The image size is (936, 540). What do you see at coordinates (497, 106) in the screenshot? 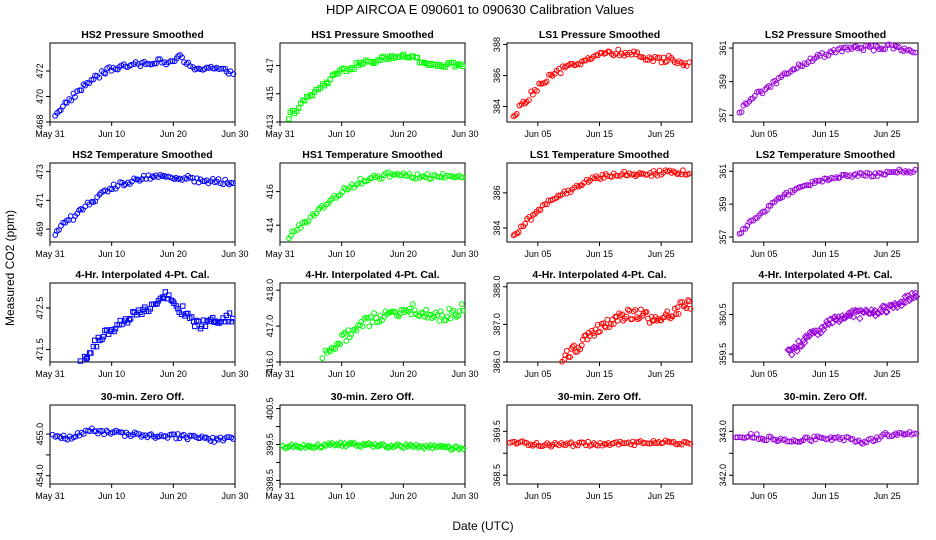
I see `y-tick-label: 384` at bounding box center [497, 106].